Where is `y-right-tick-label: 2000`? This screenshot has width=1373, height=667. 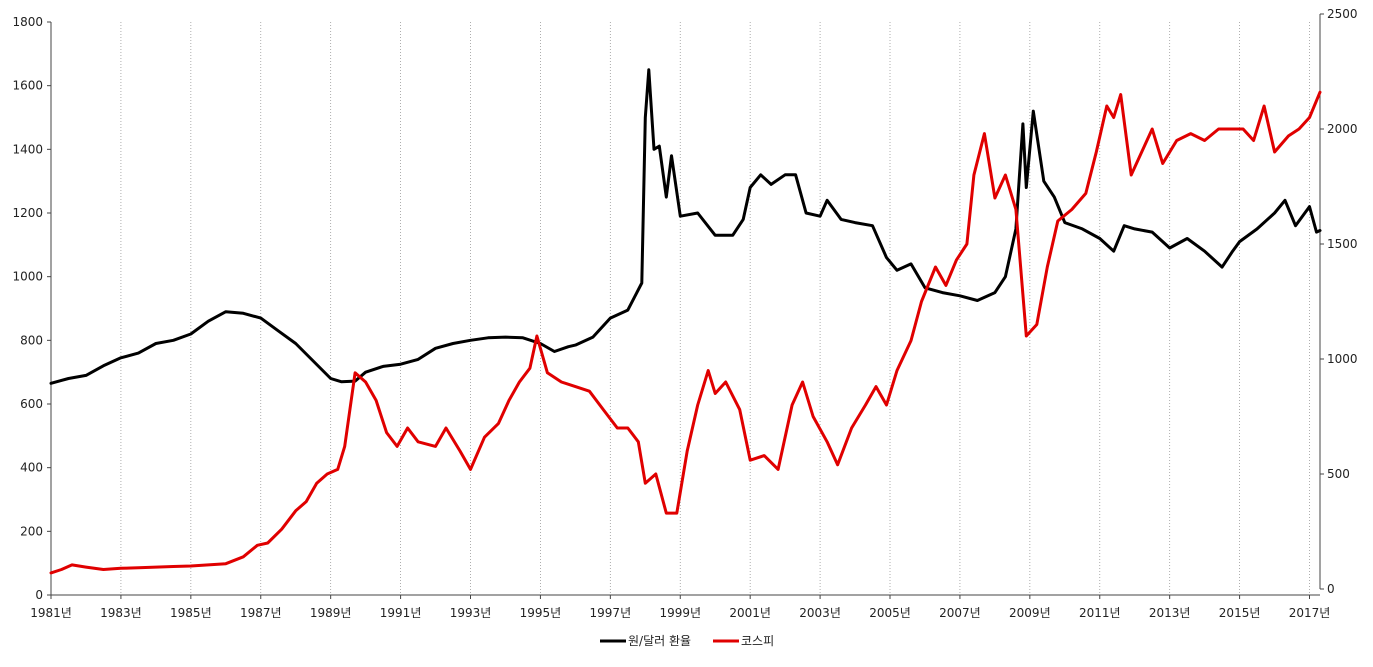 y-right-tick-label: 2000 is located at coordinates (1342, 129).